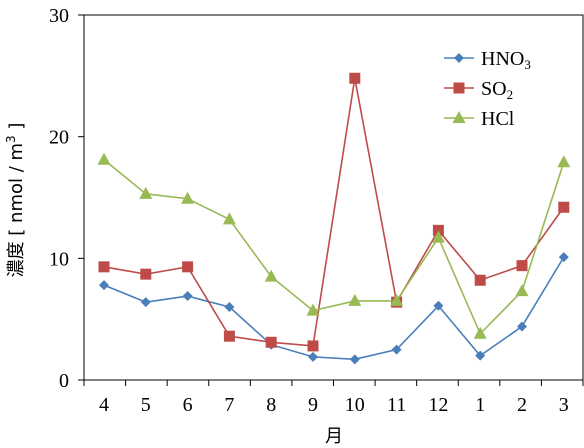 The image size is (584, 448). I want to click on x-ticks: 4 5 6 7 8 9 10 11 12 1 2 3, so click(333, 398).